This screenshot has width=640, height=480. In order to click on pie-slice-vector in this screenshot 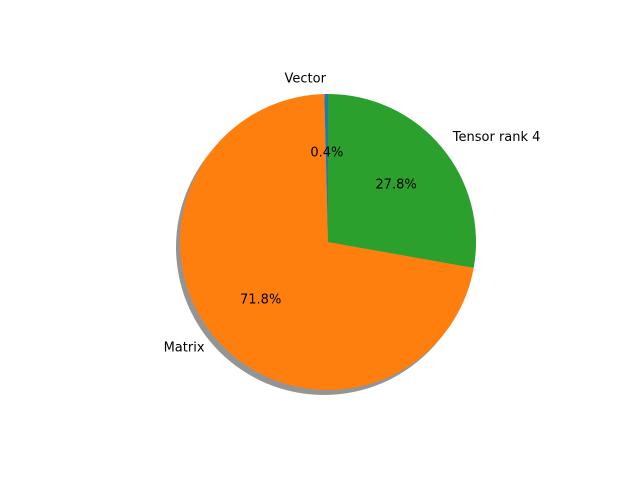, I will do `click(326, 168)`.